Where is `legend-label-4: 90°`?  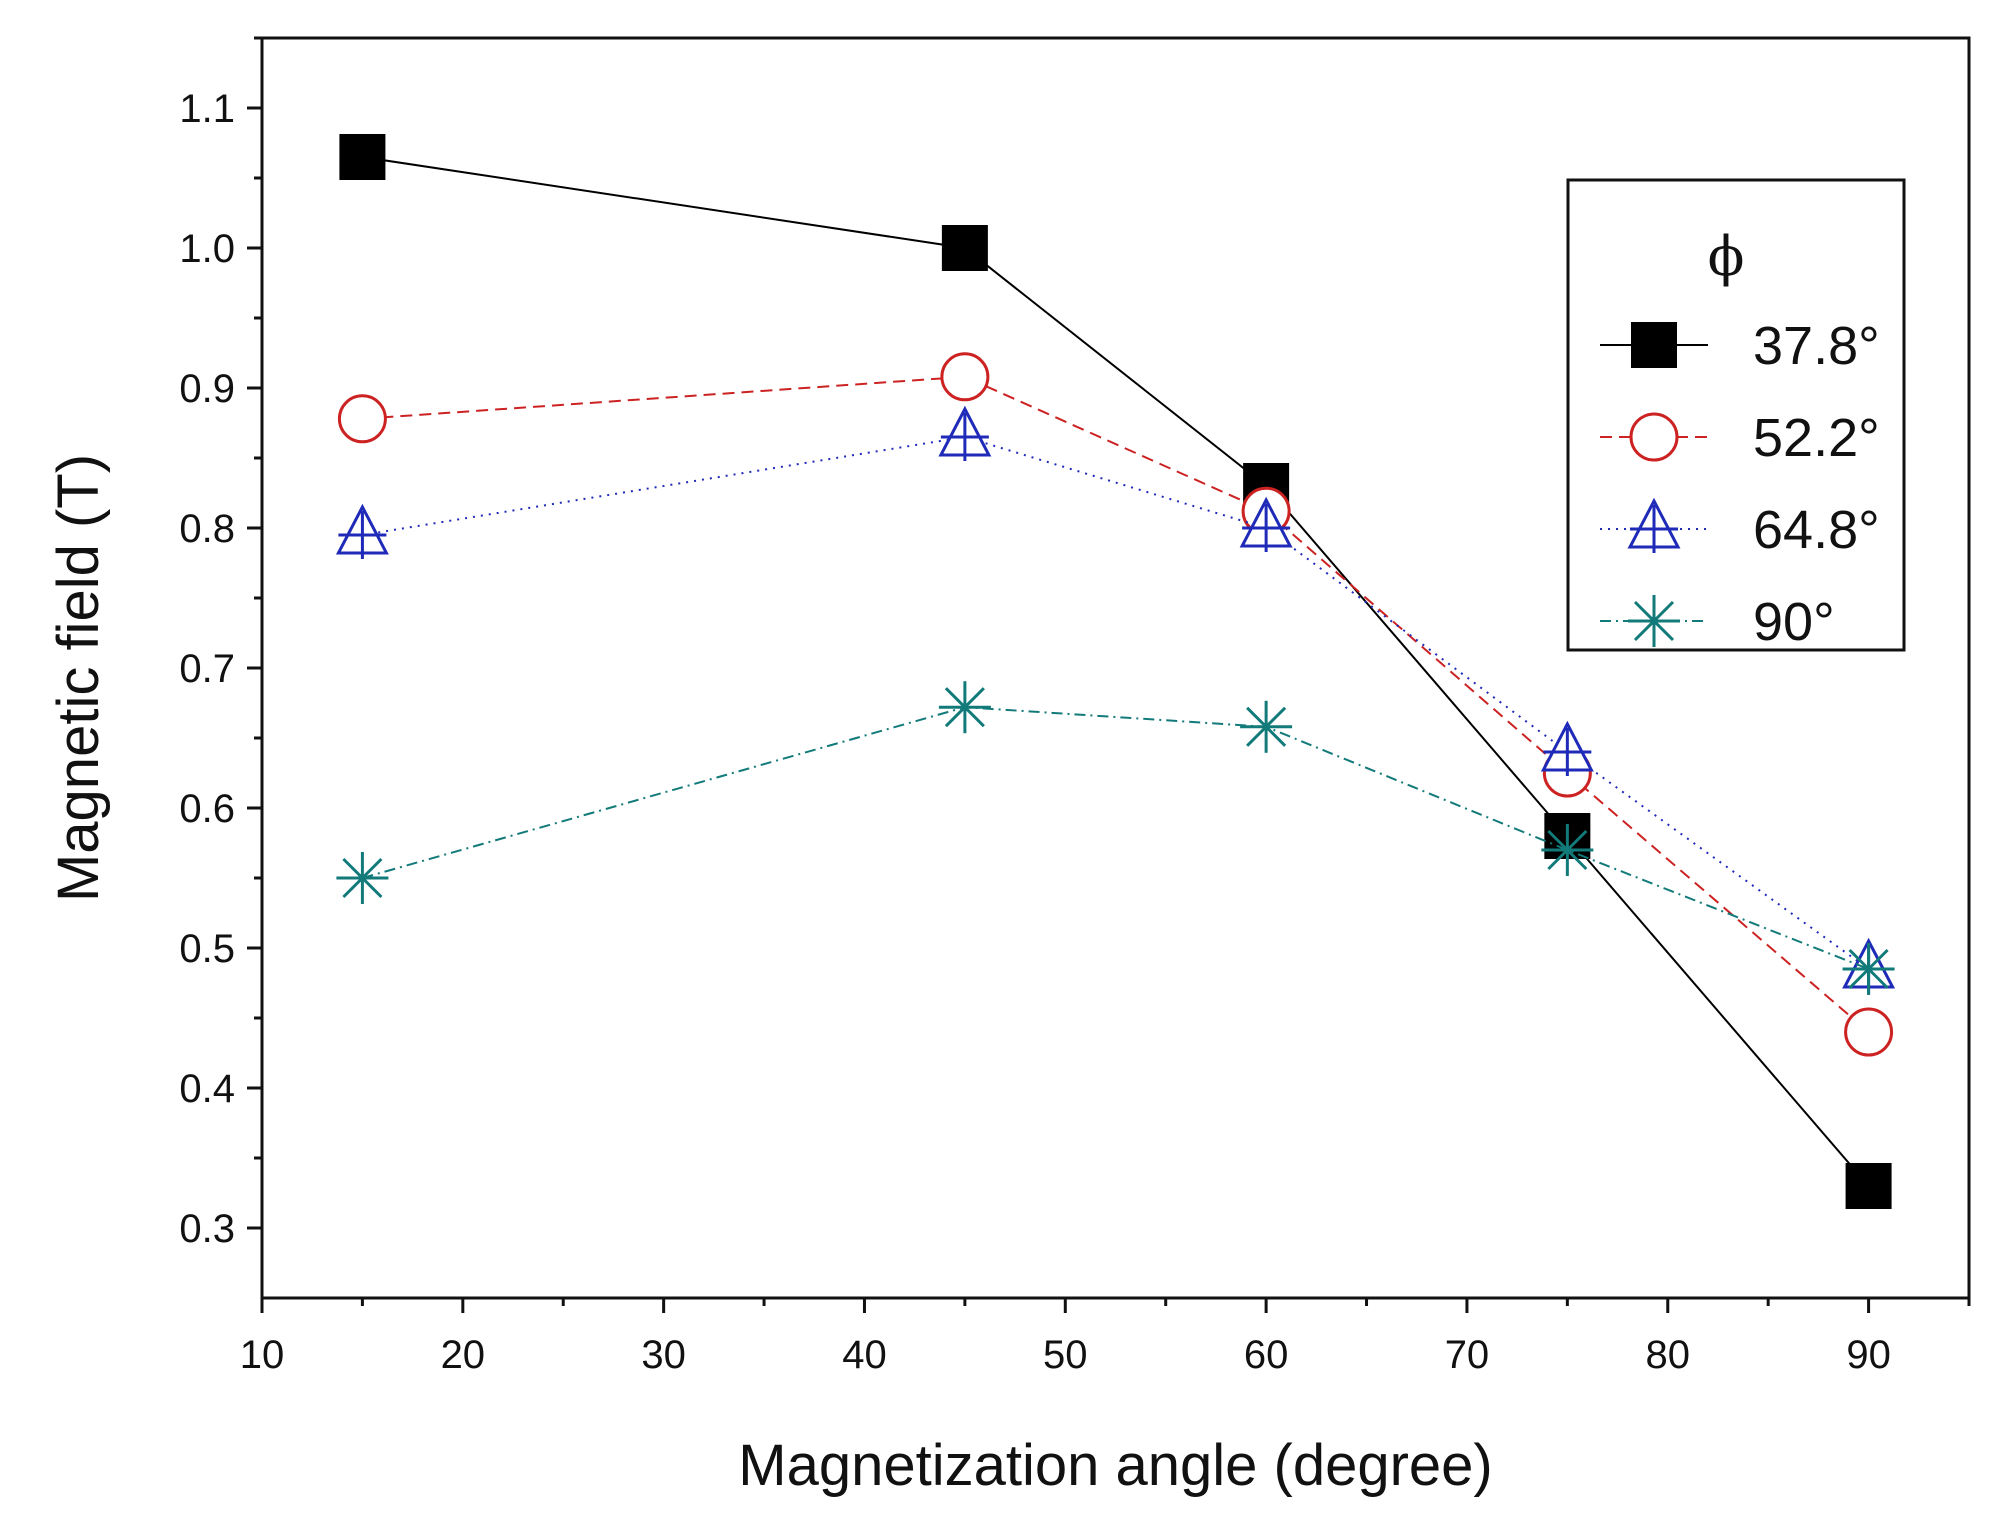 legend-label-4: 90° is located at coordinates (1794, 622).